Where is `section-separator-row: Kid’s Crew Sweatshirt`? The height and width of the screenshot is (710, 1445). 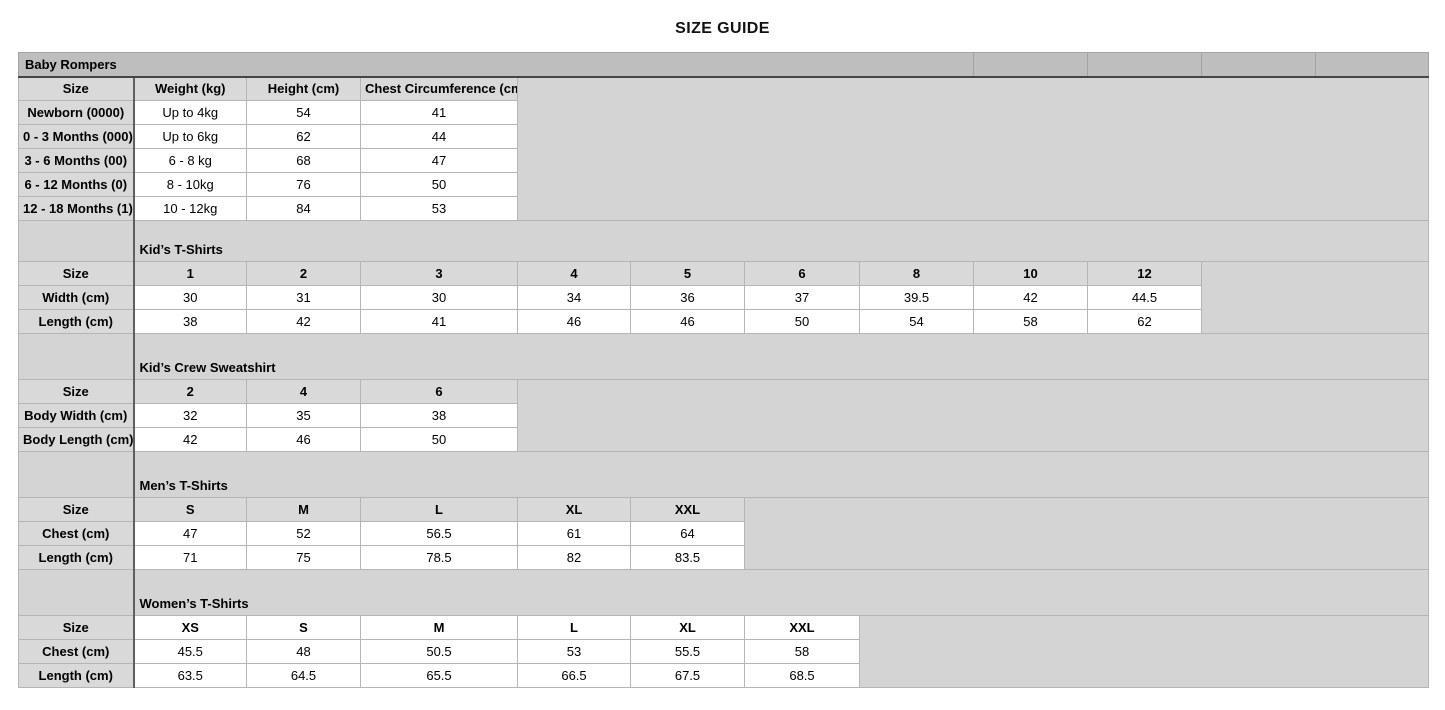
section-separator-row: Kid’s Crew Sweatshirt is located at coordinates (723, 356).